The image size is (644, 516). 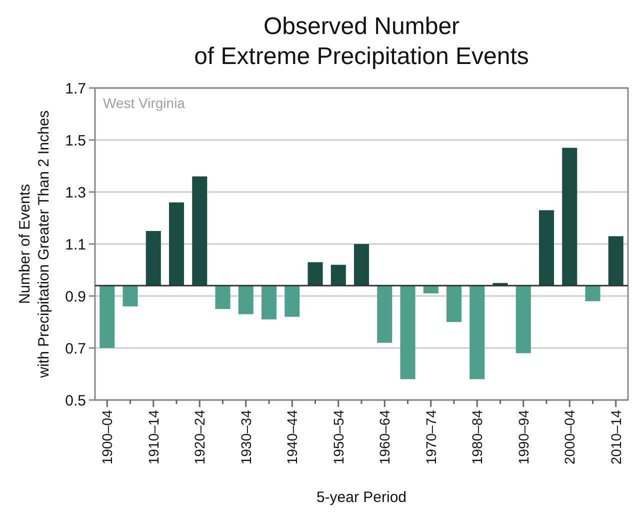 What do you see at coordinates (292, 437) in the screenshot?
I see `x-tick-label: 1940–44` at bounding box center [292, 437].